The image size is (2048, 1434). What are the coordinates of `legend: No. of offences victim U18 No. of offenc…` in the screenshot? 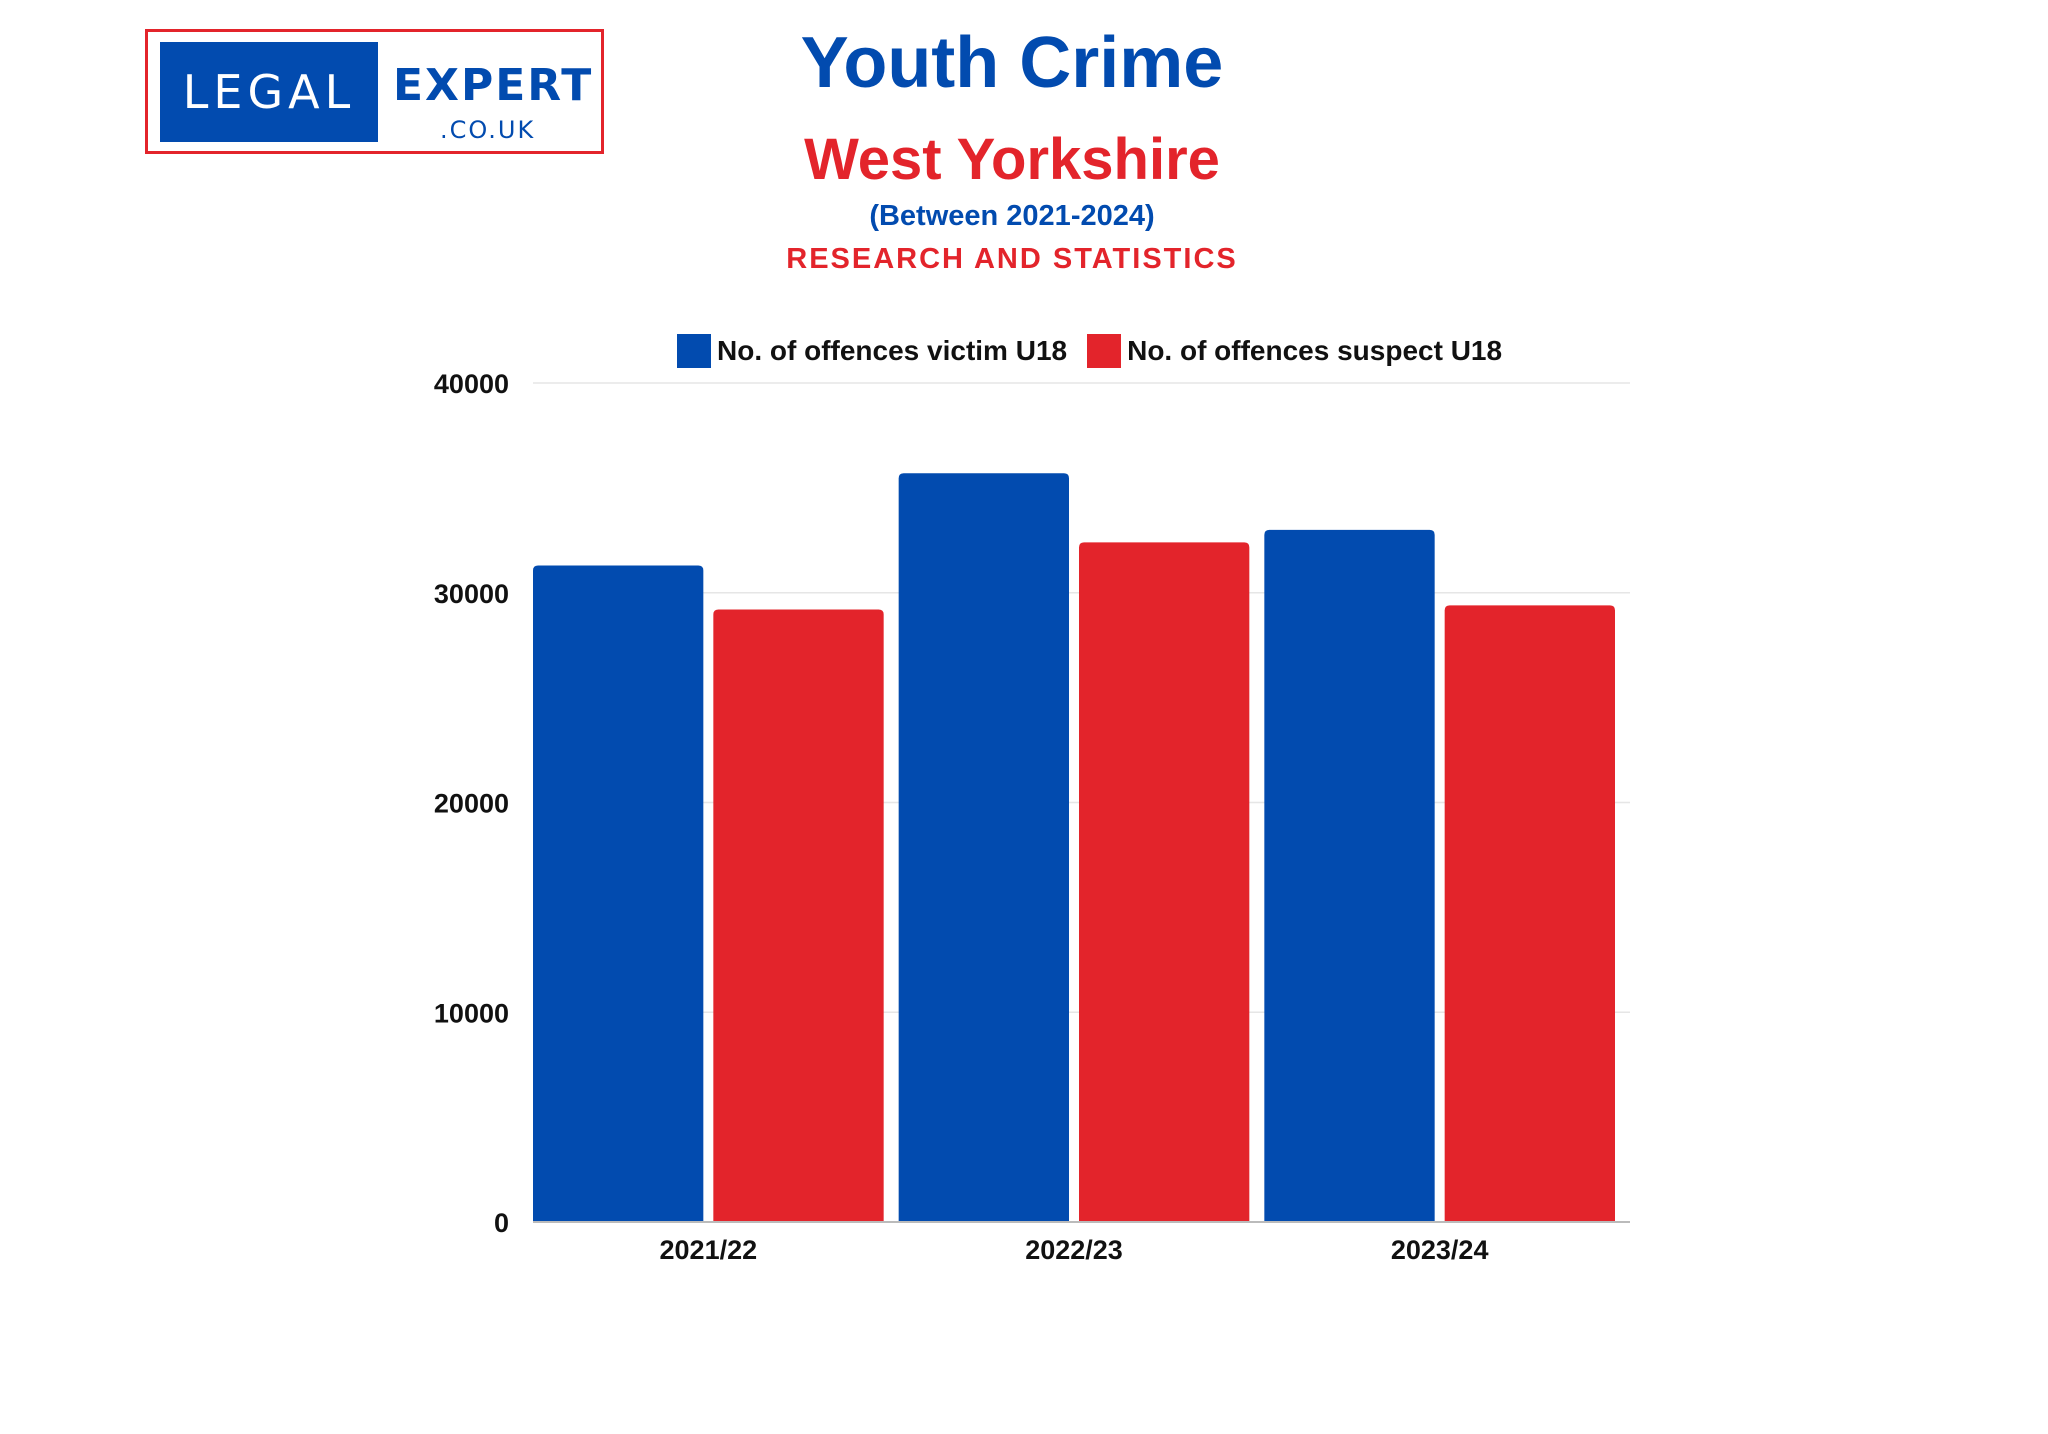 It's located at (1099, 351).